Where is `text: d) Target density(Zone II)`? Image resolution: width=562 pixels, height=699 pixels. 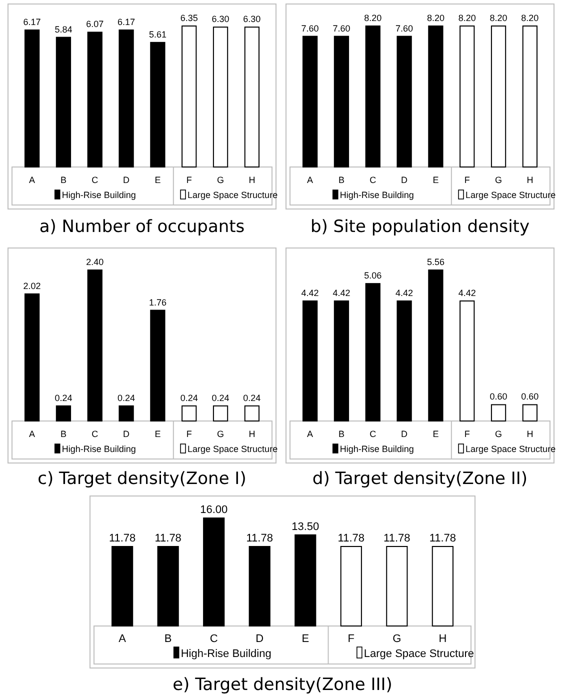 text: d) Target density(Zone II) is located at coordinates (420, 479).